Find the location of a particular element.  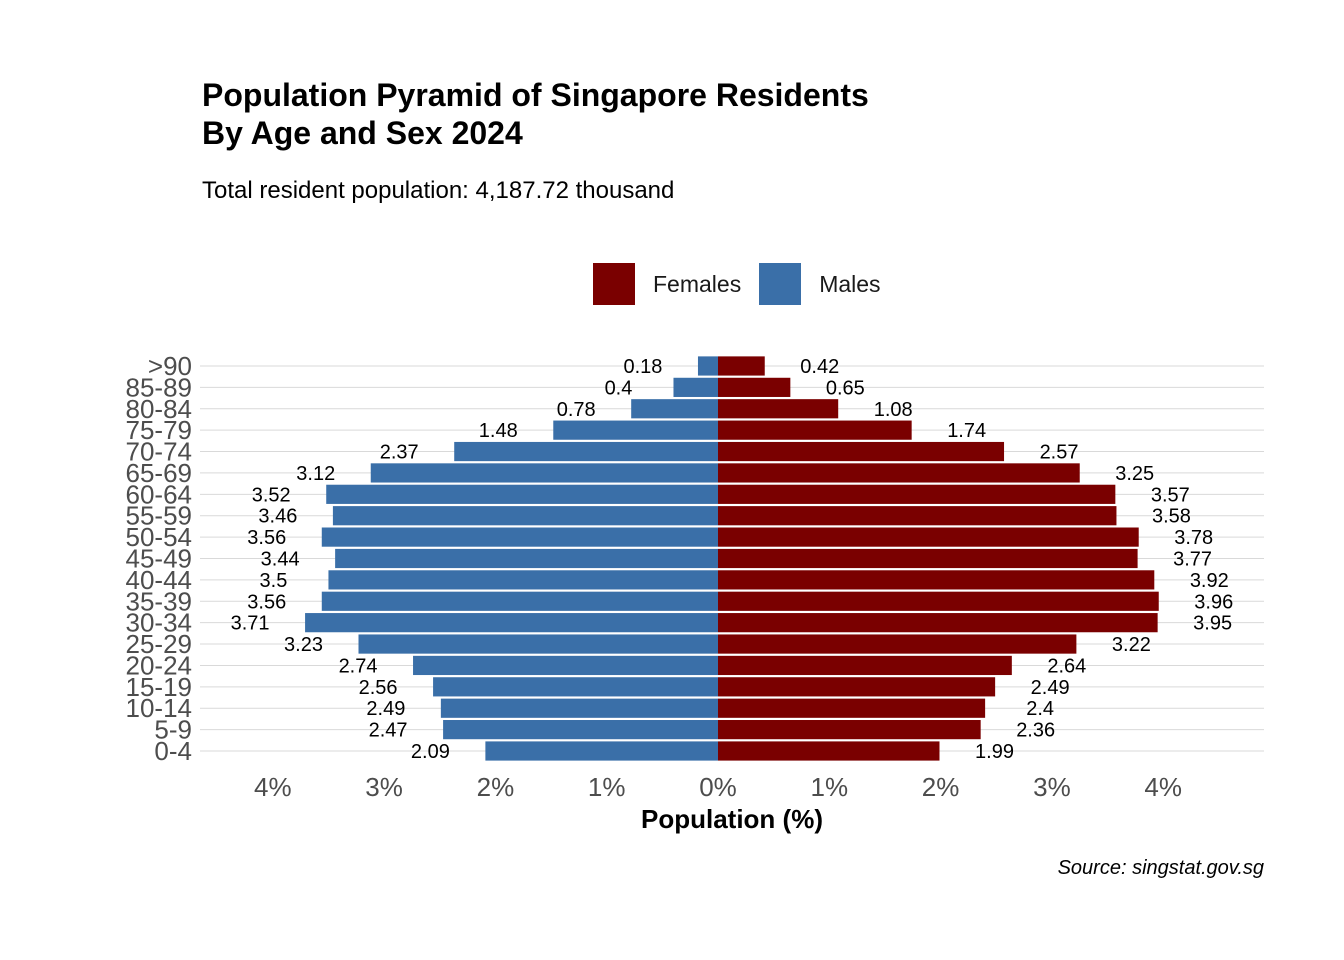

legend-label-males: Males is located at coordinates (850, 283).